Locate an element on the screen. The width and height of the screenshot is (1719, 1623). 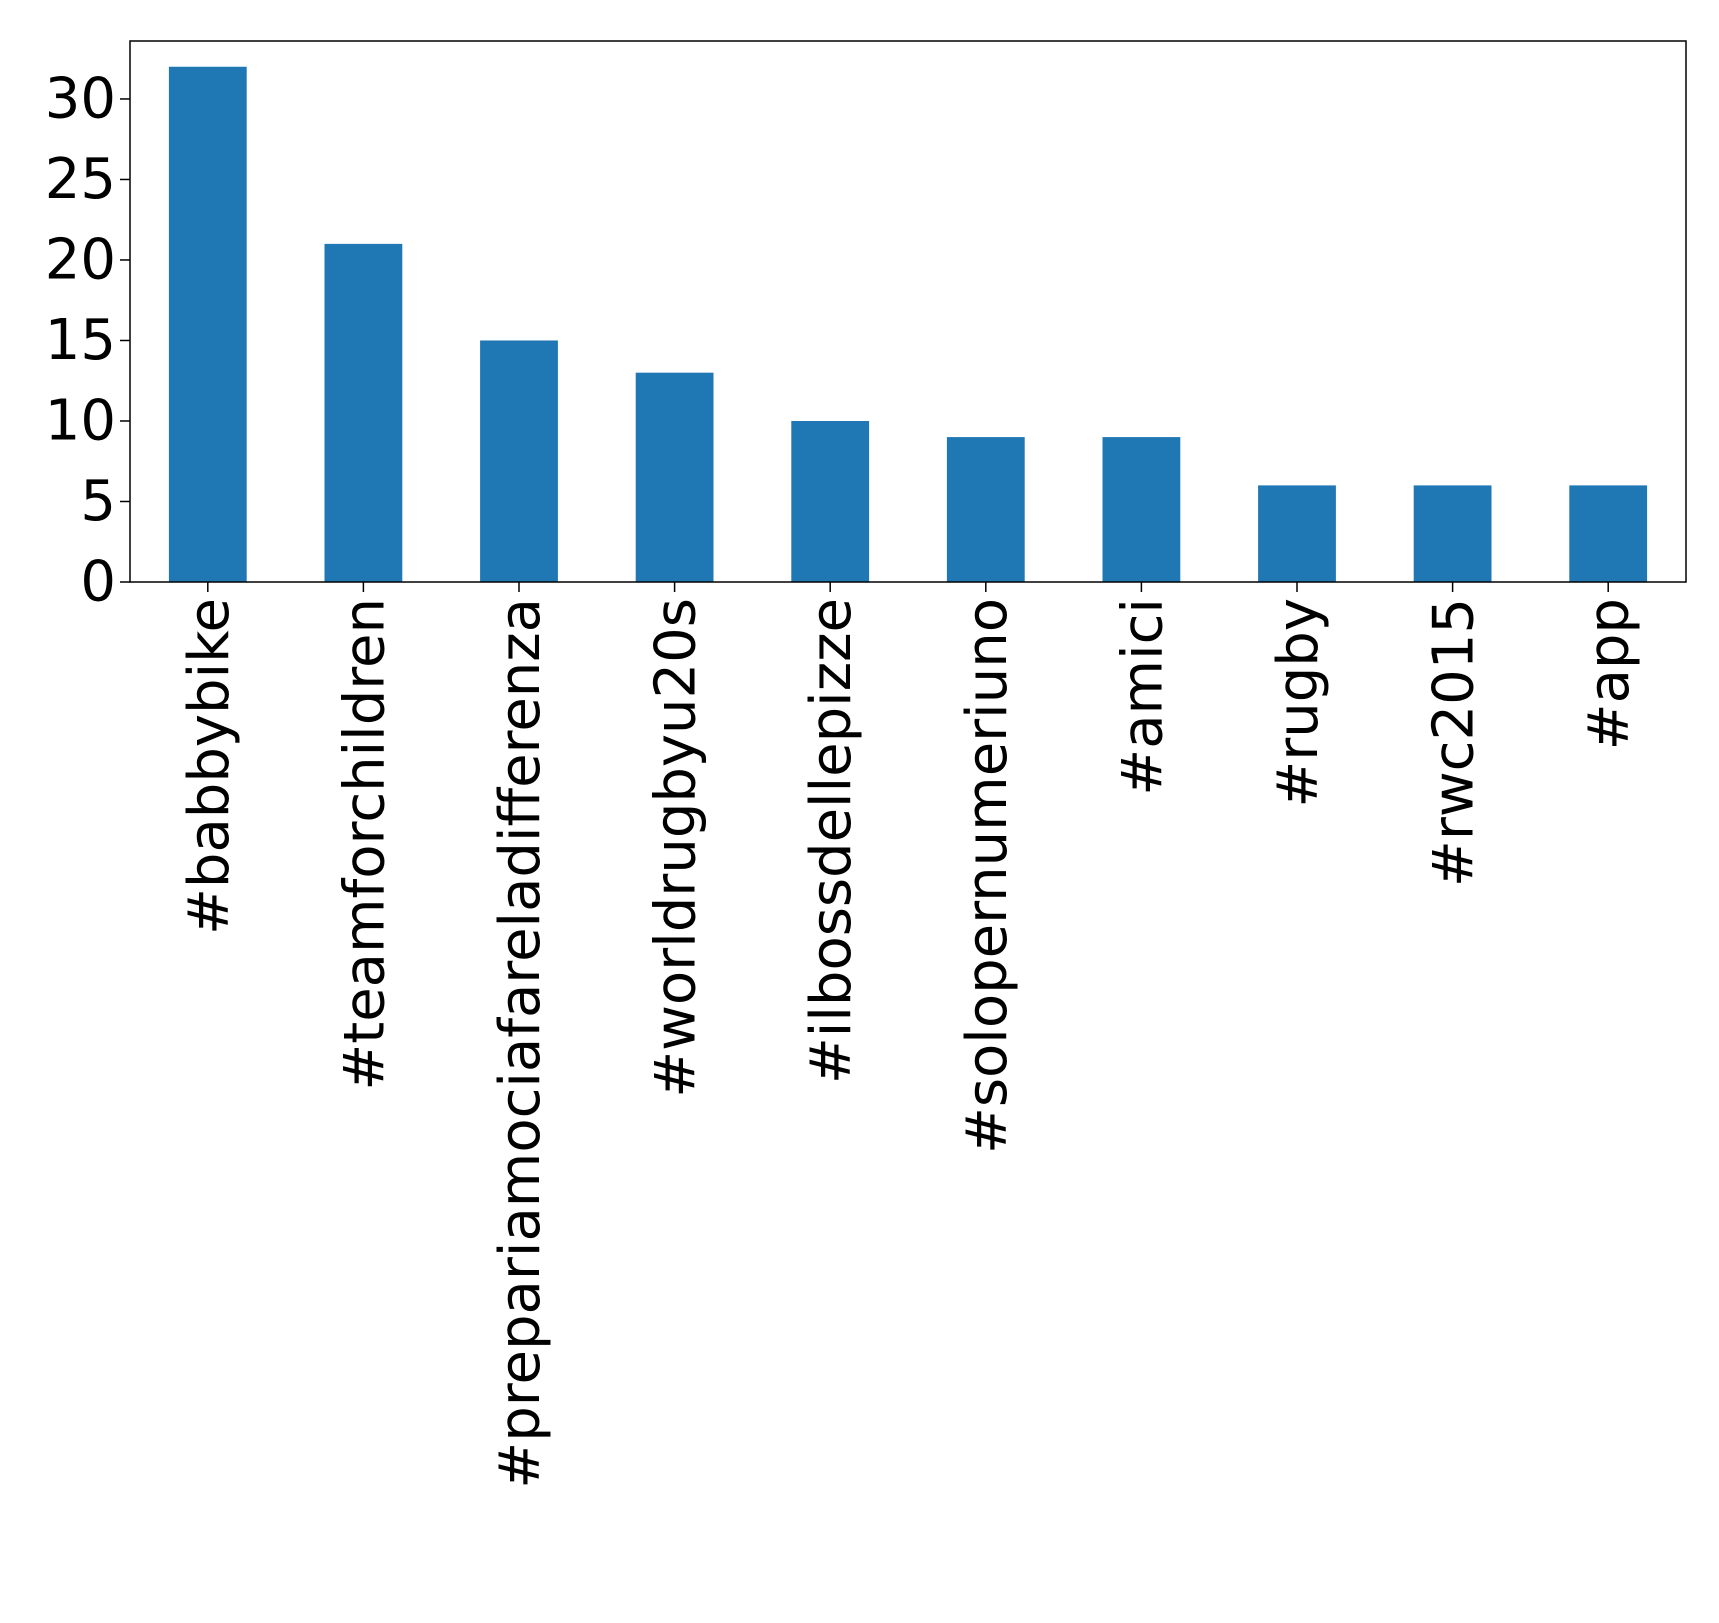
x-tick-label-3: #worldrugbyu20s is located at coordinates (676, 848).